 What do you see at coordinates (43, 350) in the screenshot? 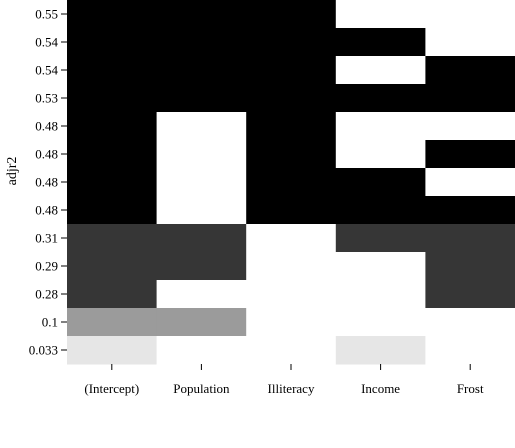
I see `y-tick-label: 0.033` at bounding box center [43, 350].